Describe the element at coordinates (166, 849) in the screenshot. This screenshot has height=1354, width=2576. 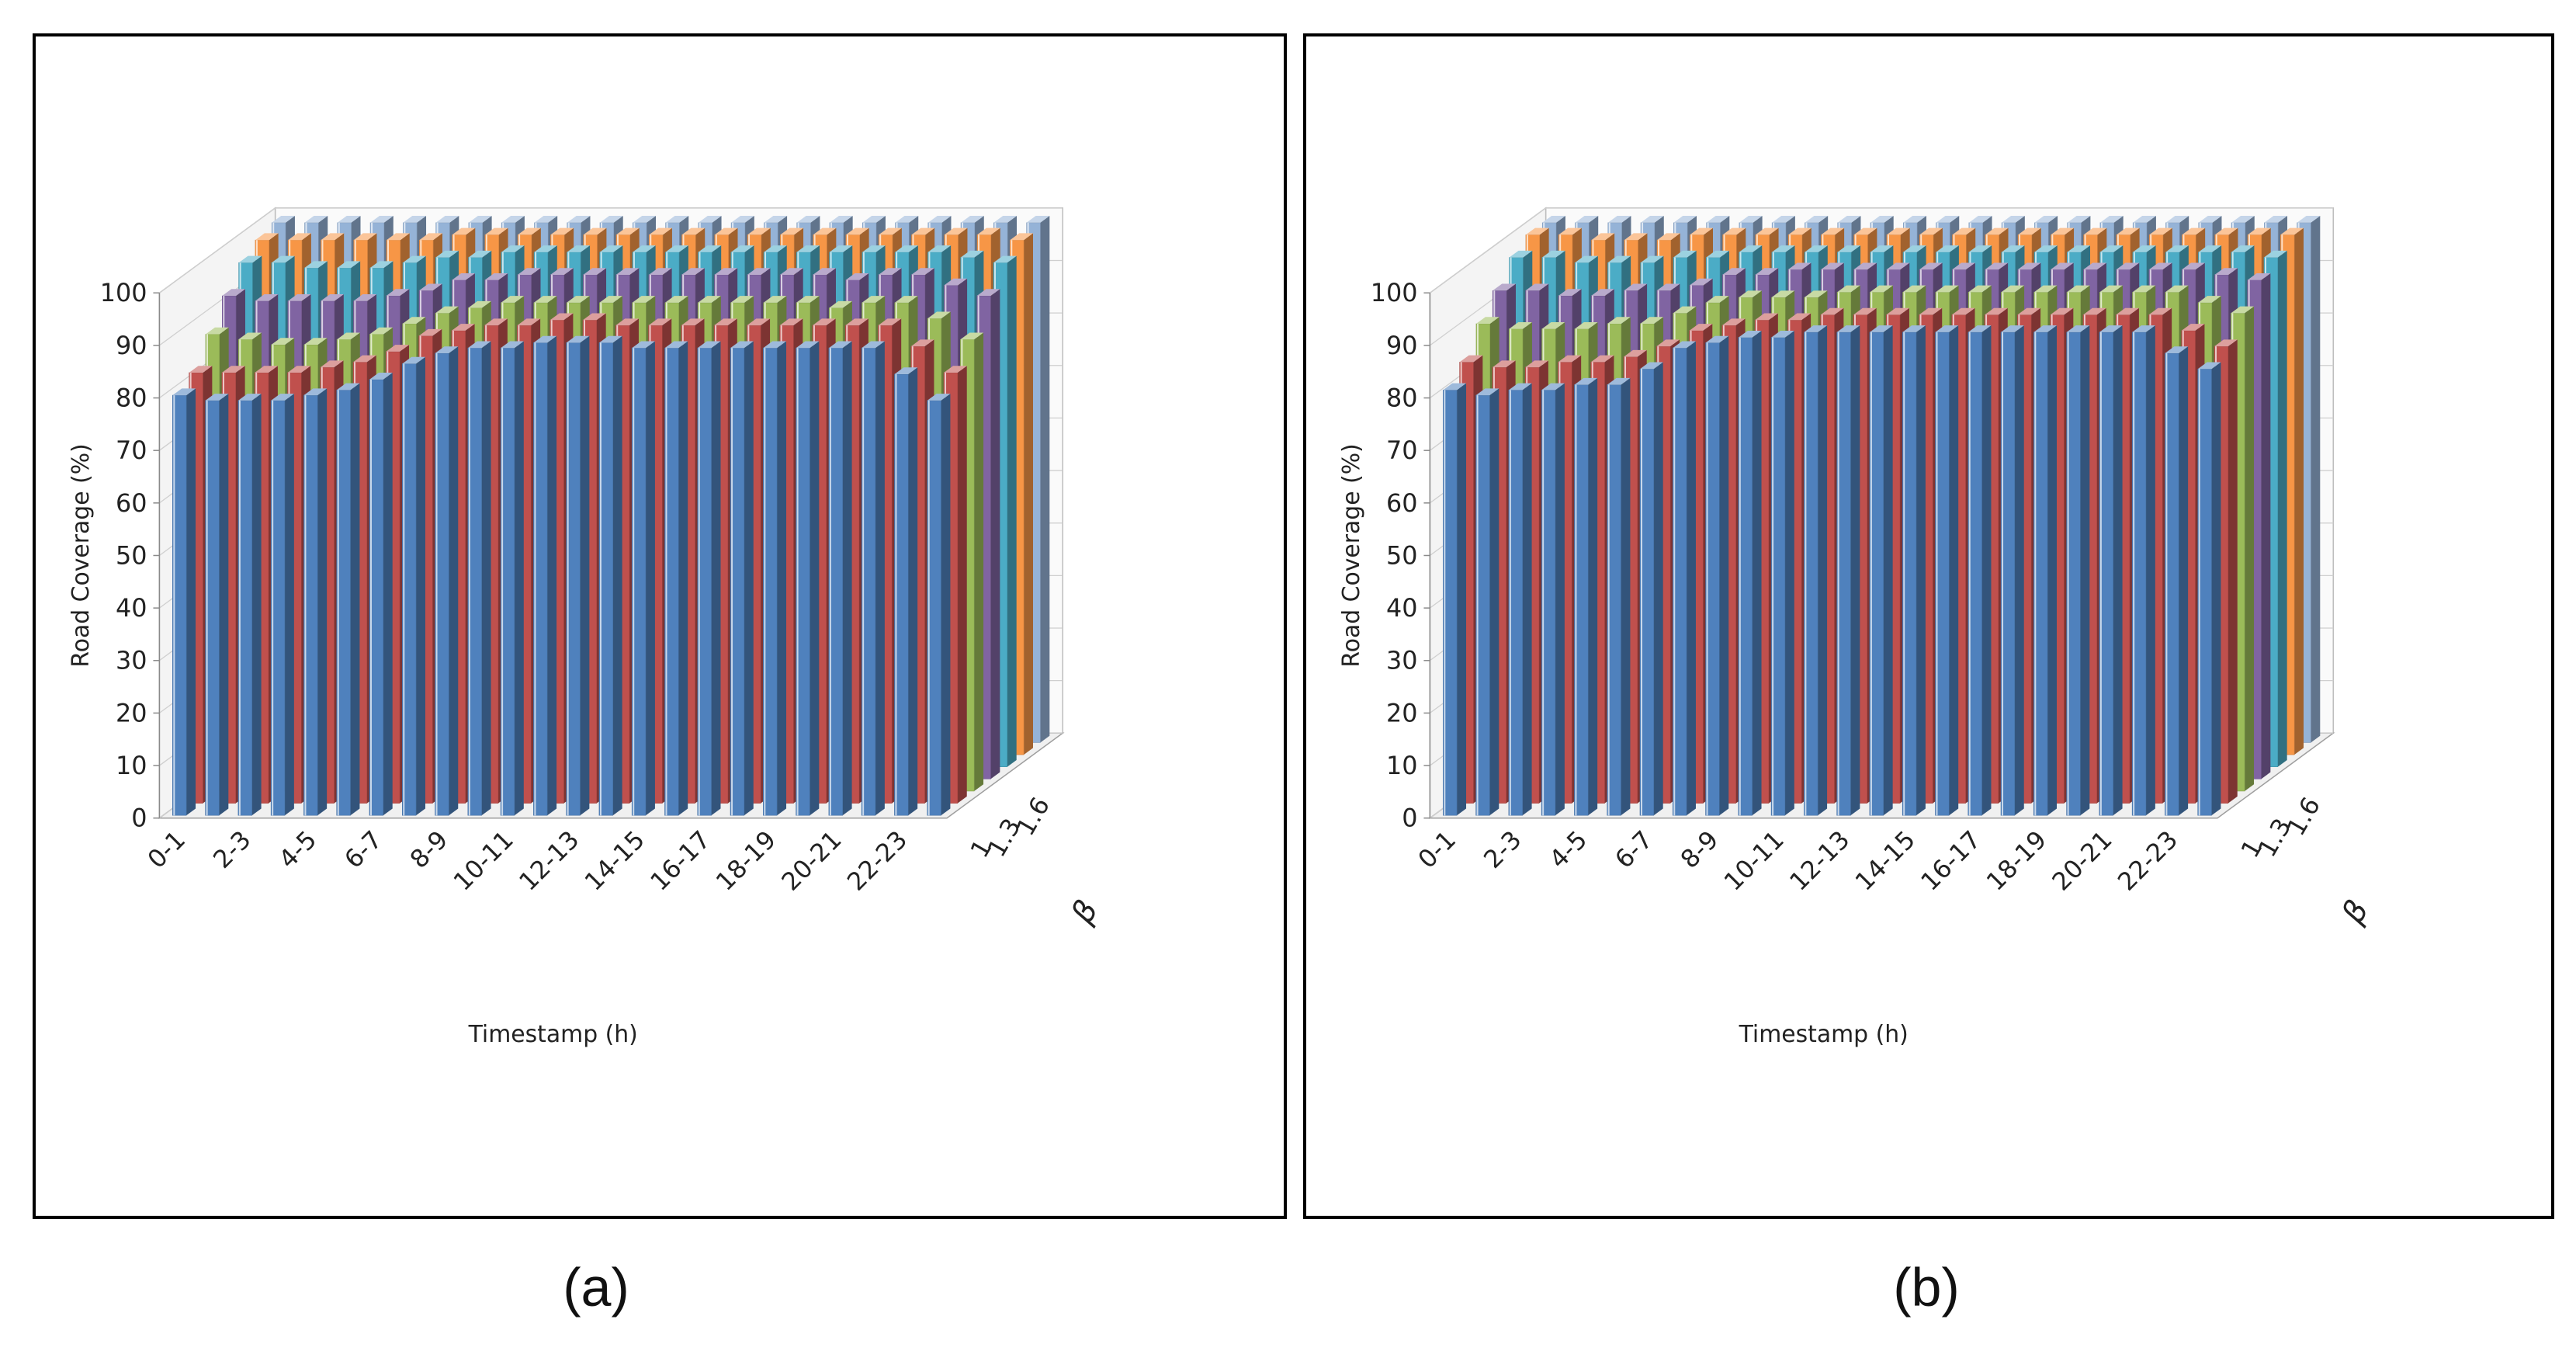
I see `x-tick-label: 0-1` at that location.